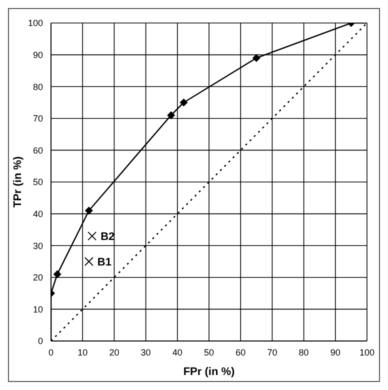 The image size is (388, 390). What do you see at coordinates (37, 277) in the screenshot?
I see `y-tick-label: 20` at bounding box center [37, 277].